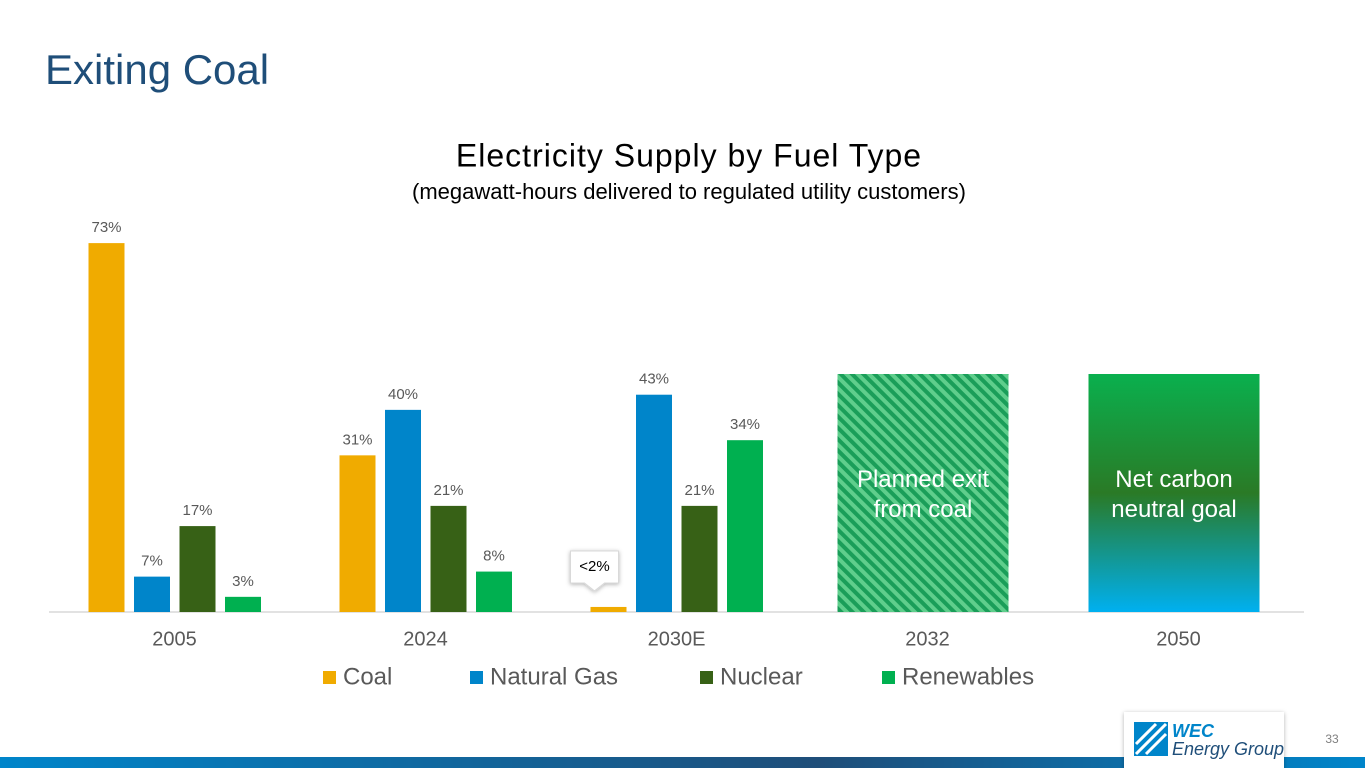 The height and width of the screenshot is (768, 1365). I want to click on x-tick-label: 2032, so click(927, 639).